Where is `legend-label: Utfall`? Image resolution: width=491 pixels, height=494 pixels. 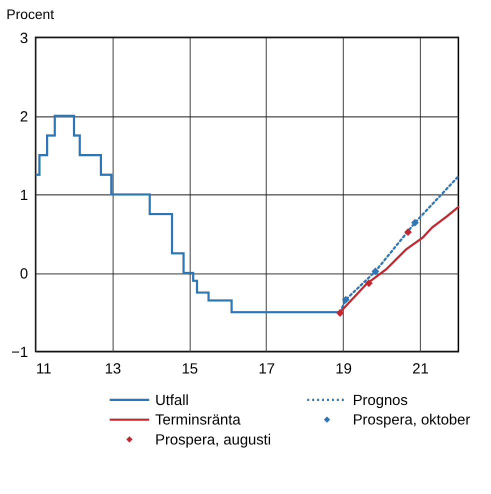 legend-label: Utfall is located at coordinates (172, 400).